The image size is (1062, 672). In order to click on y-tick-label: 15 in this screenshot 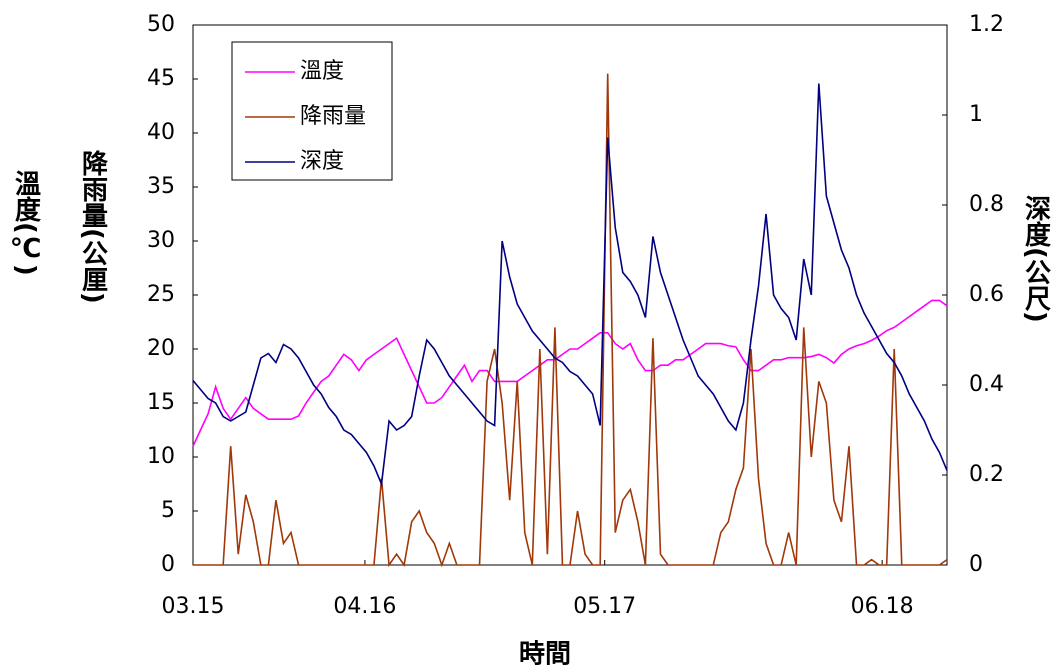, I will do `click(161, 402)`.